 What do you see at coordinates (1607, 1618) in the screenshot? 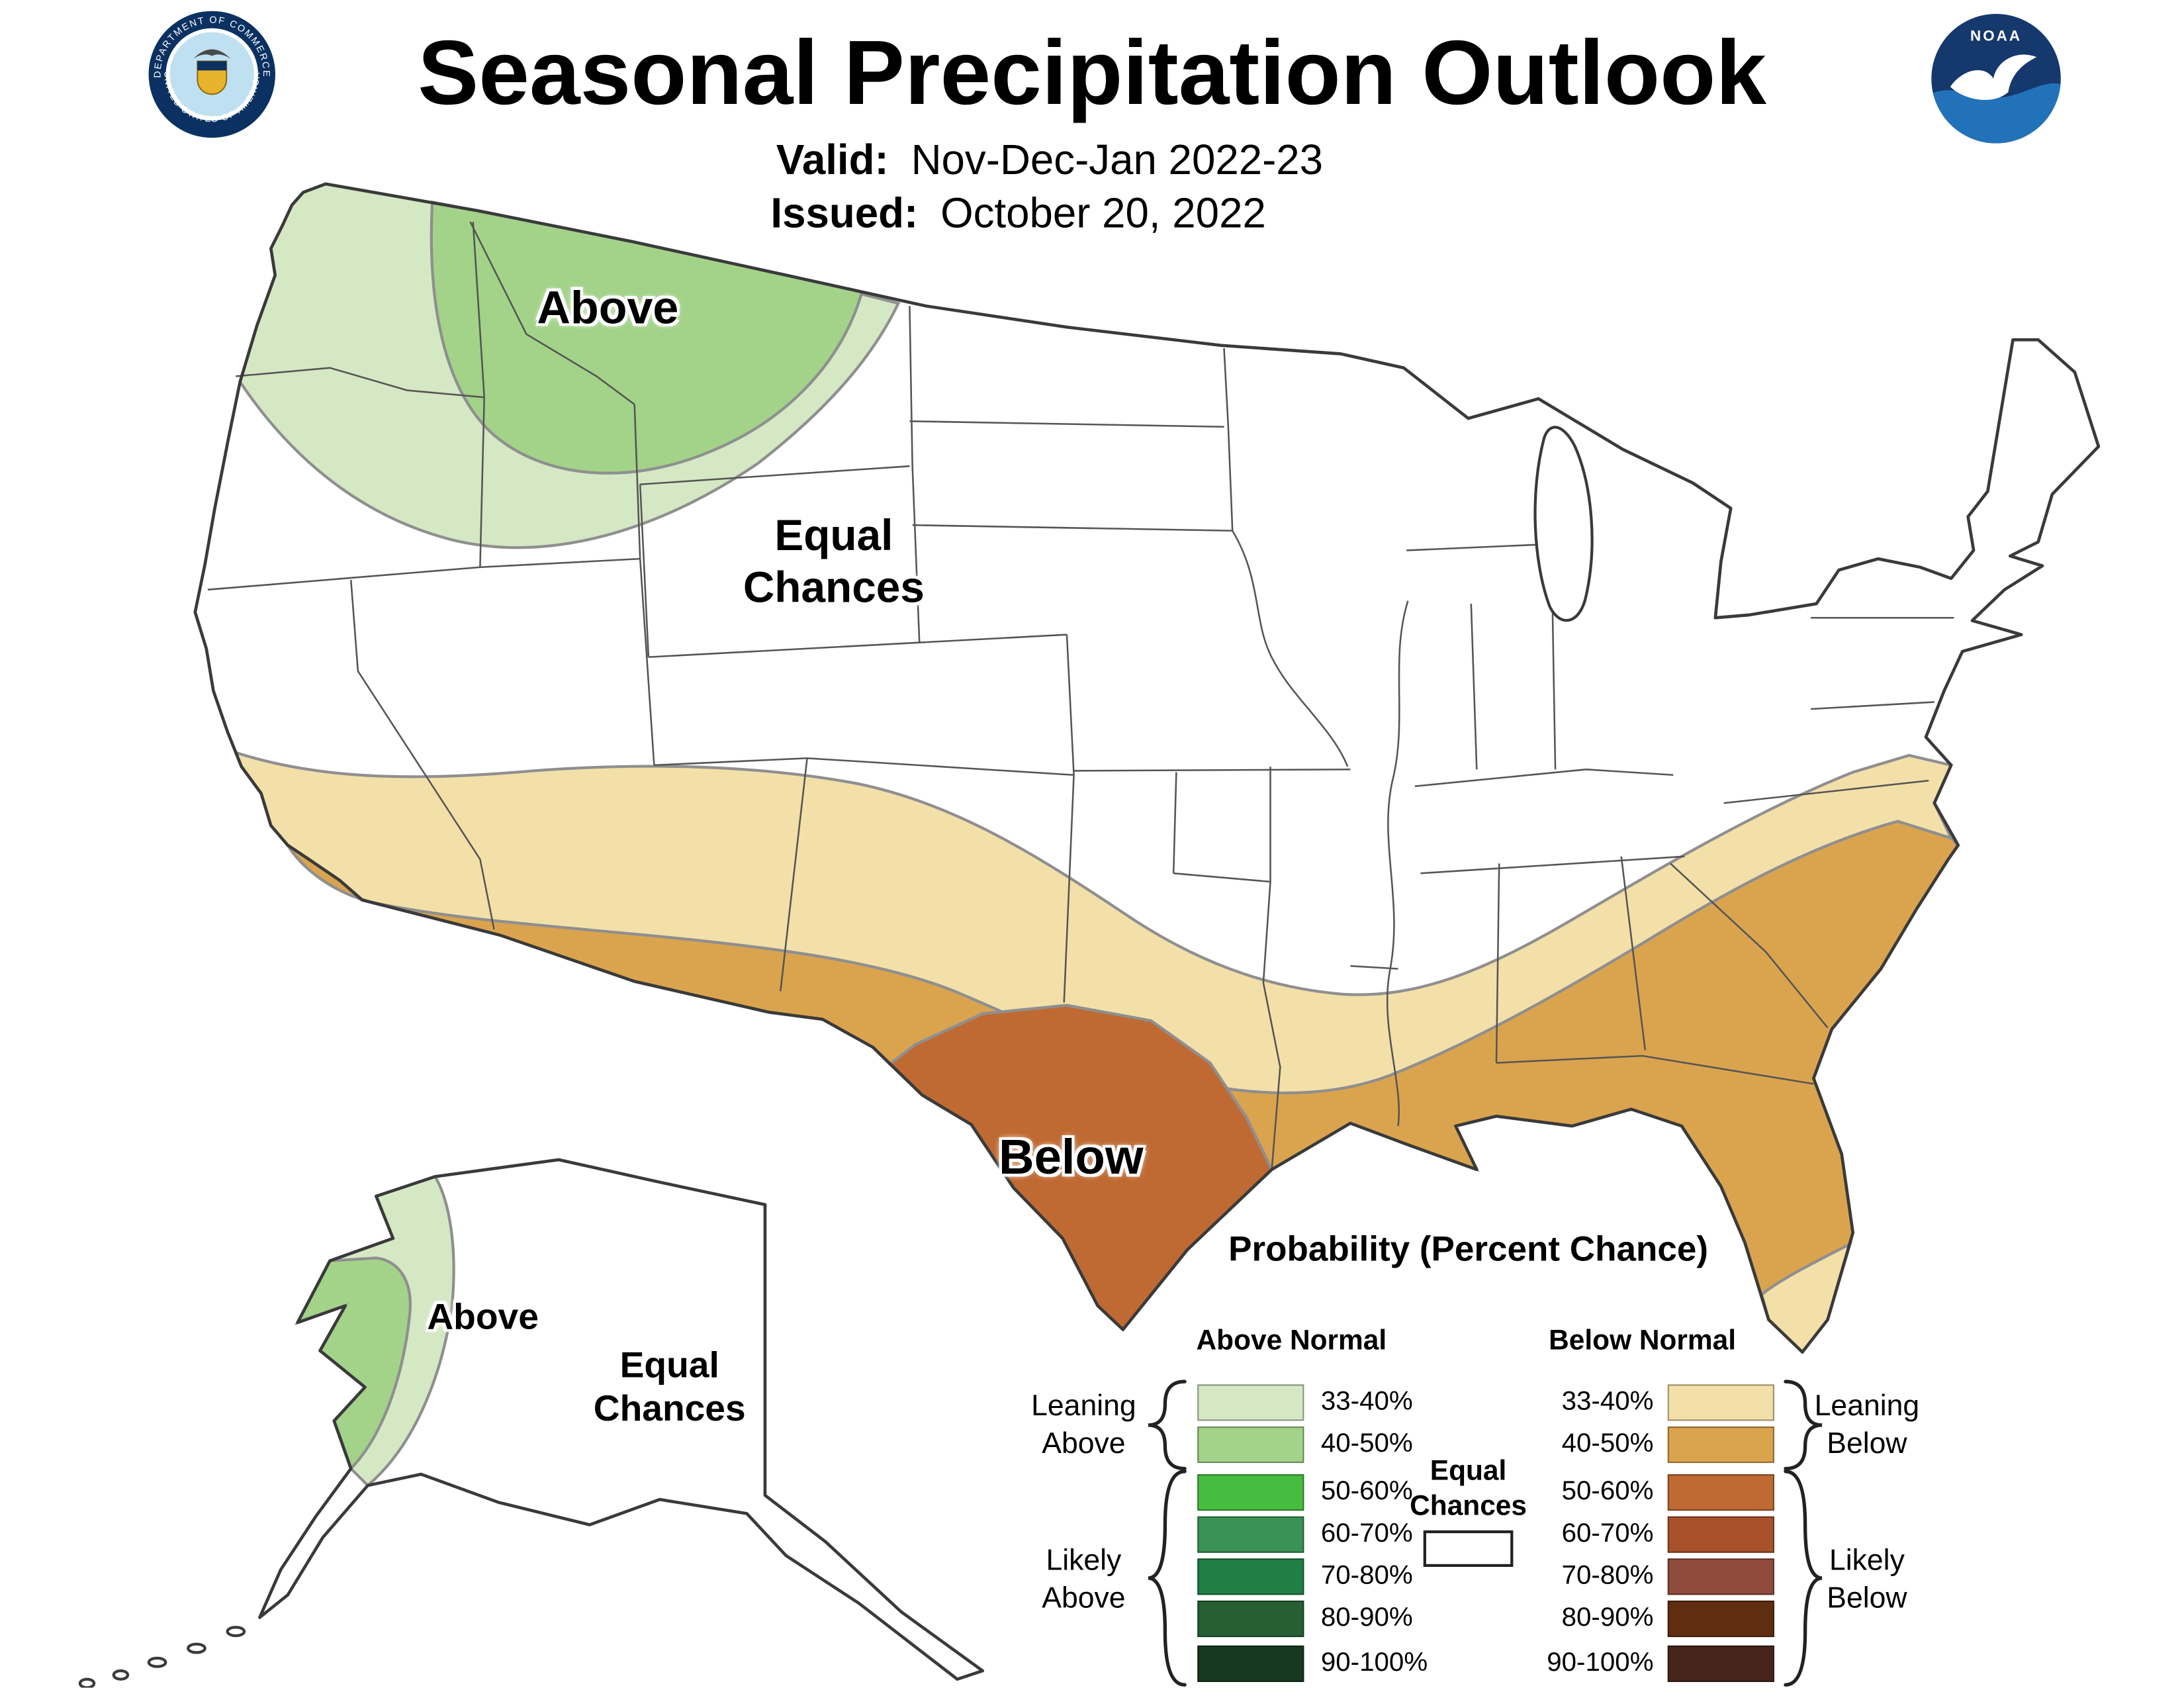
I see `legend-below-label-6: 80-90%` at bounding box center [1607, 1618].